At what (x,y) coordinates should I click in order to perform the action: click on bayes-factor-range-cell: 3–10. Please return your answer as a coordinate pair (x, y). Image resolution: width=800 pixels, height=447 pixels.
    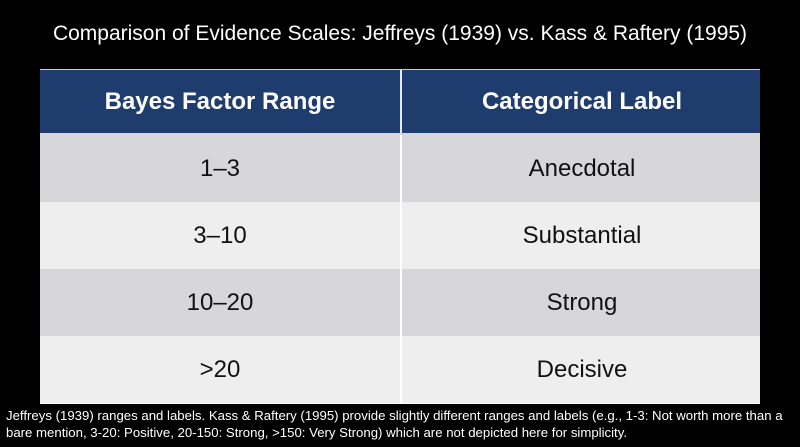
    Looking at the image, I should click on (220, 235).